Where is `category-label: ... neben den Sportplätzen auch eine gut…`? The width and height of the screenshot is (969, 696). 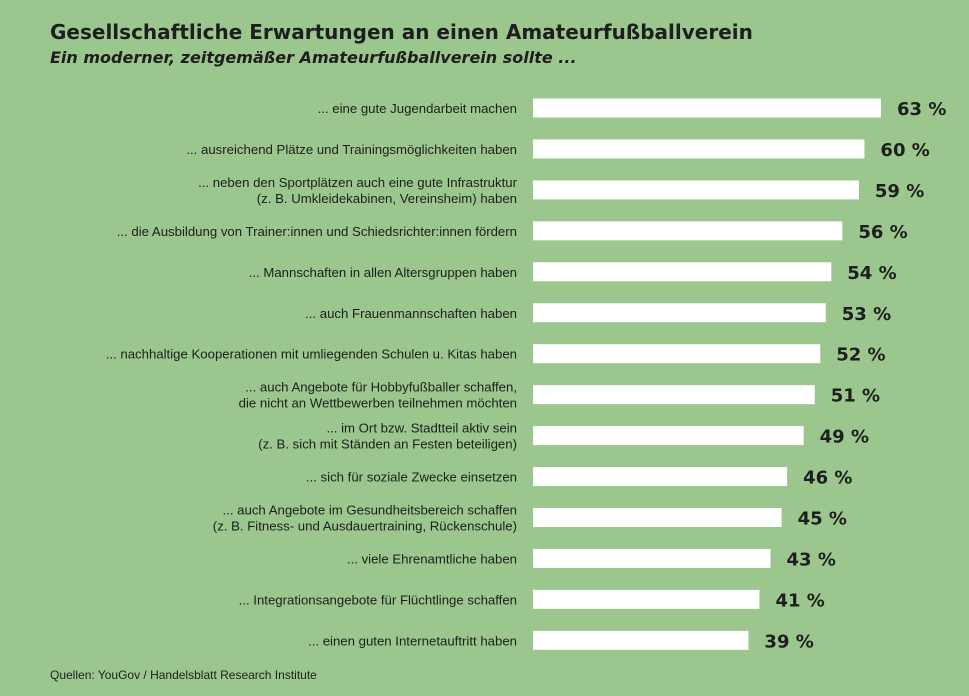 category-label: ... neben den Sportplätzen auch eine gut… is located at coordinates (358, 190).